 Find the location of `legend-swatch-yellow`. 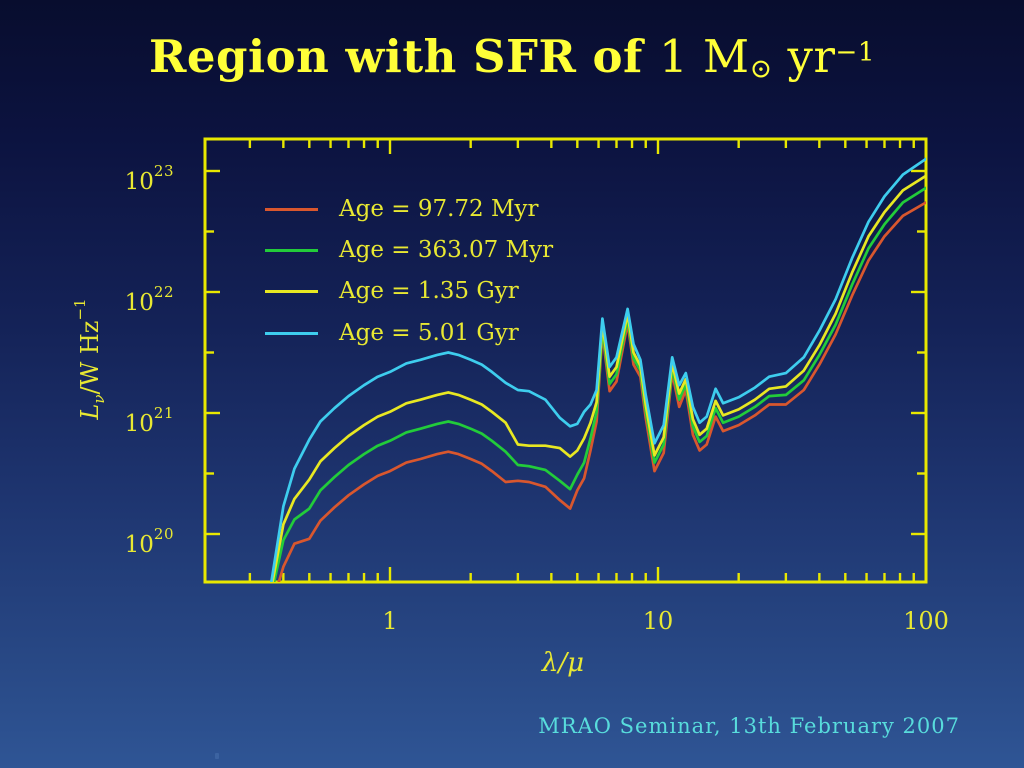

legend-swatch-yellow is located at coordinates (291, 291).